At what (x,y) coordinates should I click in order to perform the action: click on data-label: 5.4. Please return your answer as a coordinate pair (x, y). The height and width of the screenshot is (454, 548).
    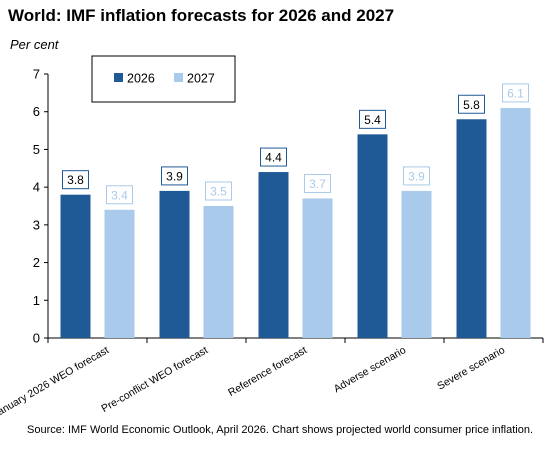
    Looking at the image, I should click on (372, 120).